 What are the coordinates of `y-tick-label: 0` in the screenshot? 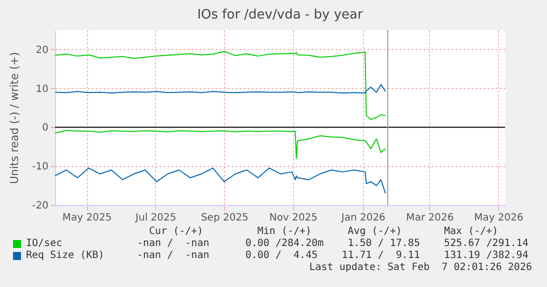 It's located at (45, 128).